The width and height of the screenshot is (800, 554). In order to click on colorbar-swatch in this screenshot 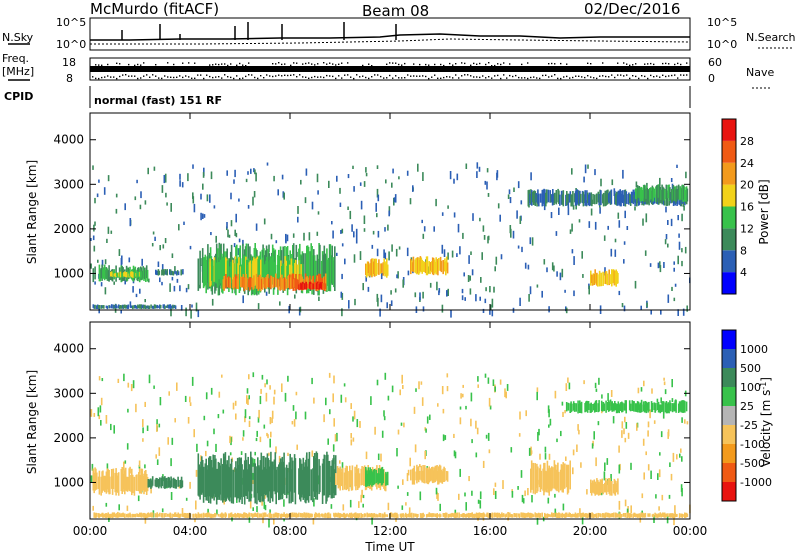, I will do `click(729, 453)`.